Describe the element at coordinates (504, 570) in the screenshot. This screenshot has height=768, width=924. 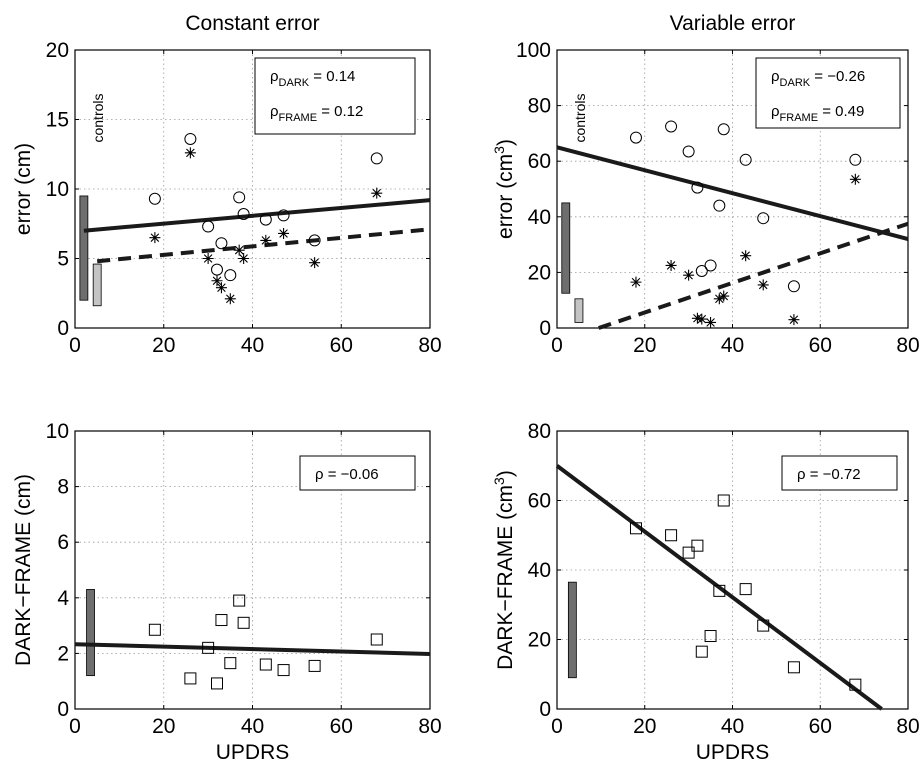
I see `y-axis-label: DARK−FRAME (cm3)` at that location.